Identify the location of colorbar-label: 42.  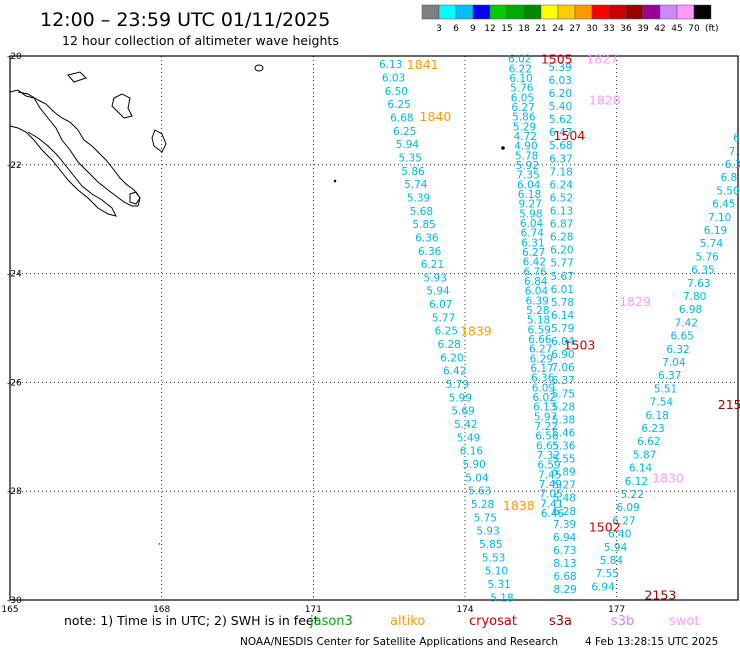
(659, 29).